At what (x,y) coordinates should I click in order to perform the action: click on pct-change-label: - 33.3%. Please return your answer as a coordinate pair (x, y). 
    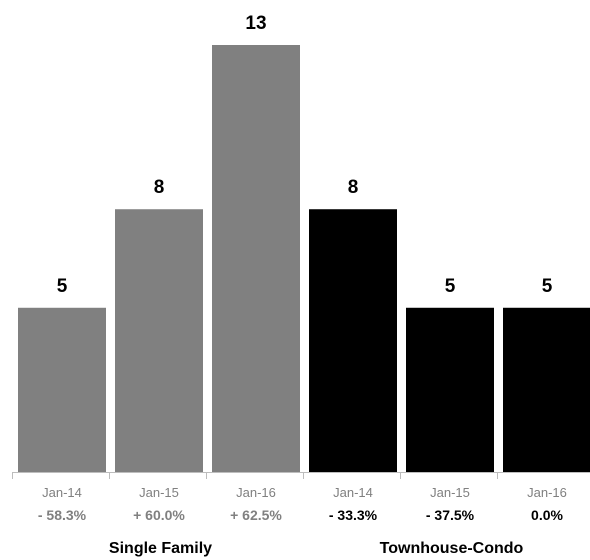
    Looking at the image, I should click on (353, 515).